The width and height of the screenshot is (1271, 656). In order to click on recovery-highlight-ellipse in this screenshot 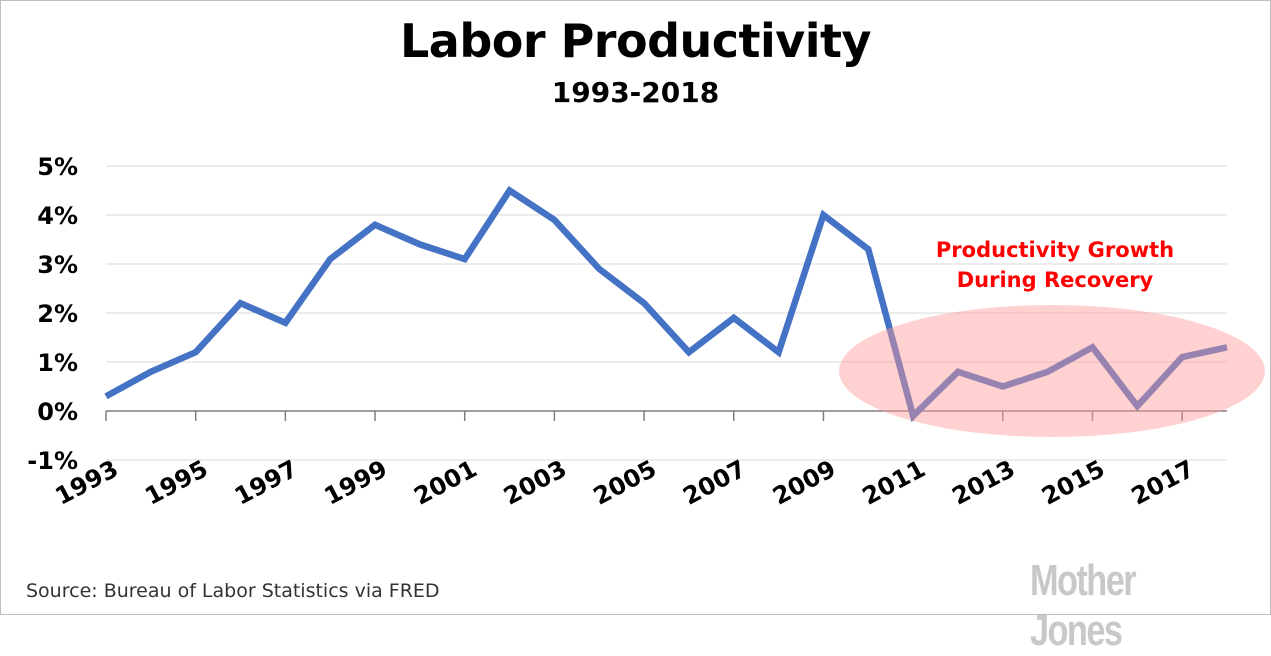, I will do `click(1052, 371)`.